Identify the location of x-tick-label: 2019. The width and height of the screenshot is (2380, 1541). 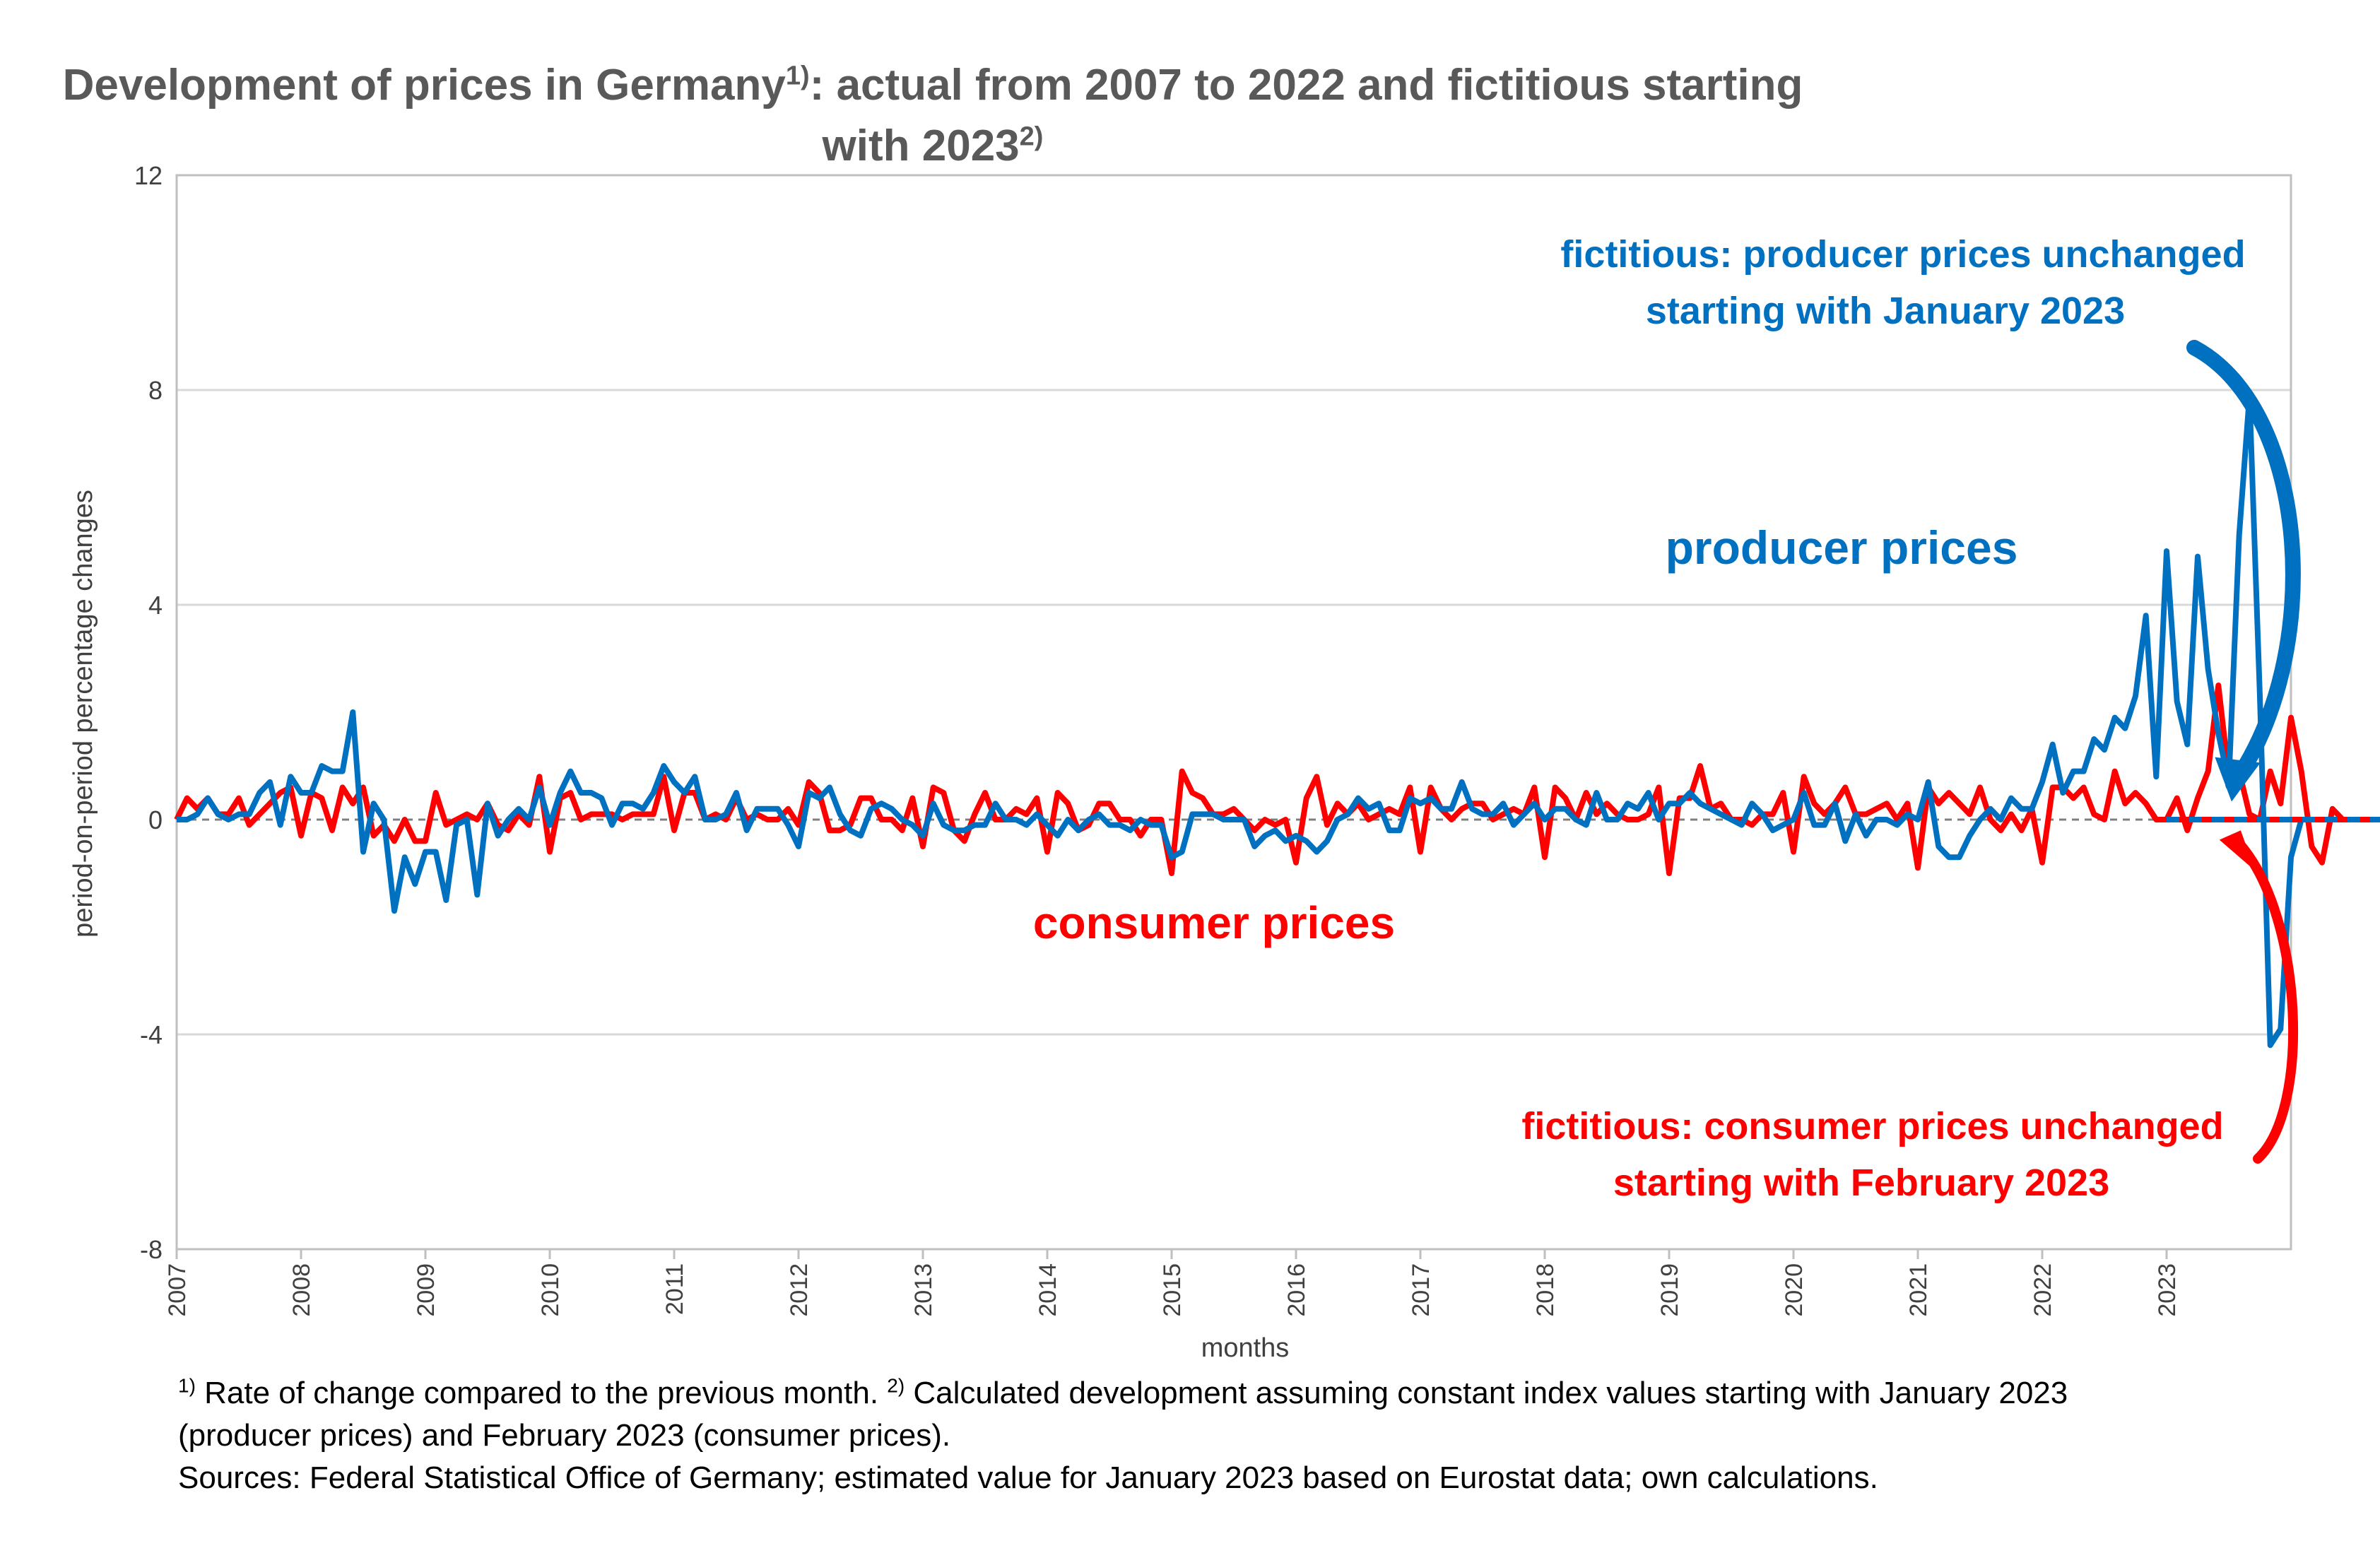
(1669, 1290).